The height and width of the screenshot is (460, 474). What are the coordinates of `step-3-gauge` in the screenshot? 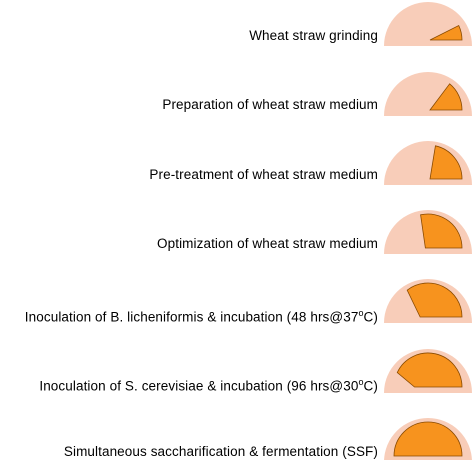 It's located at (428, 163).